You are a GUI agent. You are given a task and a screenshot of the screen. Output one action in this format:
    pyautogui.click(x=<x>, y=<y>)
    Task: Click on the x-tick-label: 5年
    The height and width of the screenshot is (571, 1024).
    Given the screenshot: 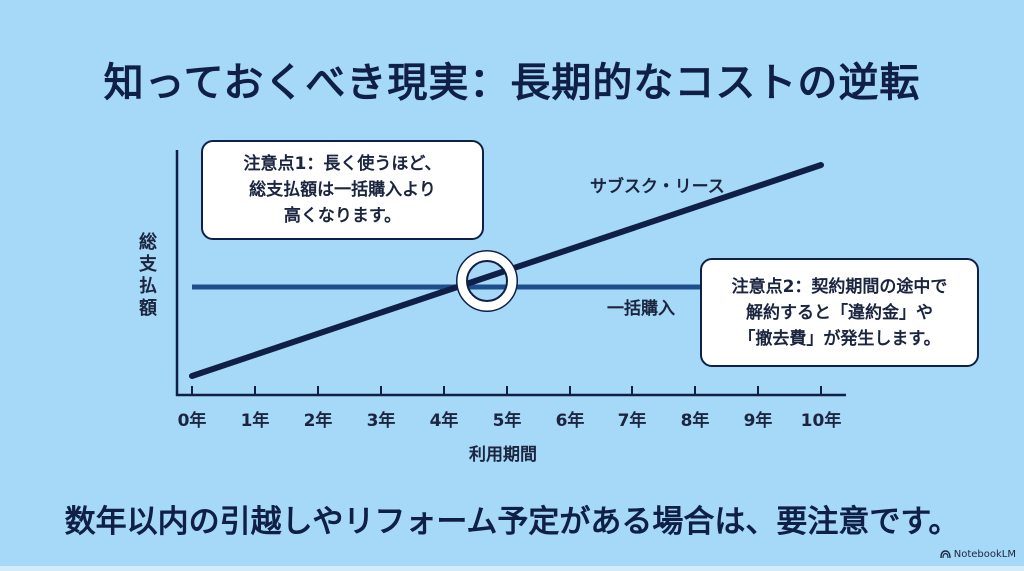 What is the action you would take?
    pyautogui.click(x=507, y=421)
    